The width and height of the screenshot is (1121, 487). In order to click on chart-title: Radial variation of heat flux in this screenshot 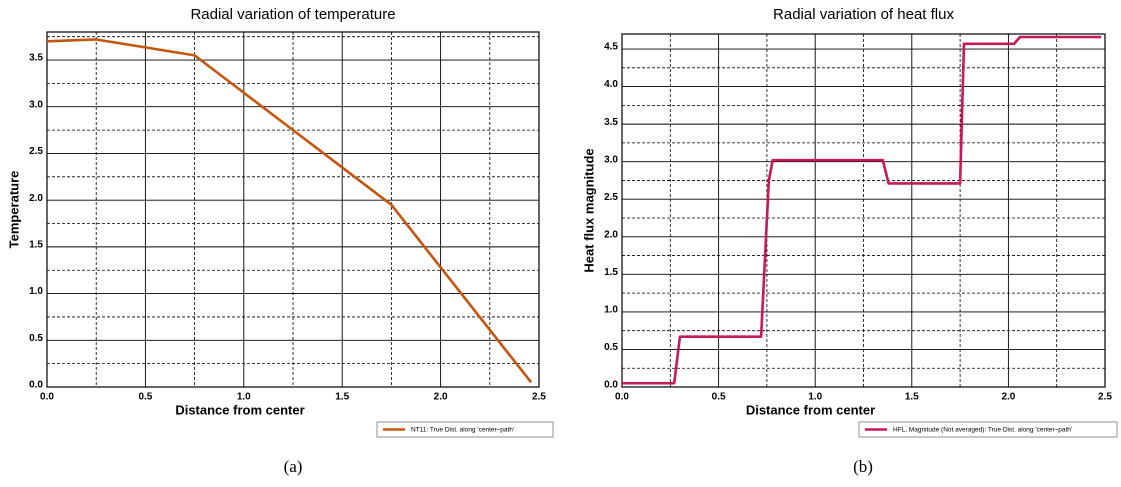, I will do `click(863, 14)`.